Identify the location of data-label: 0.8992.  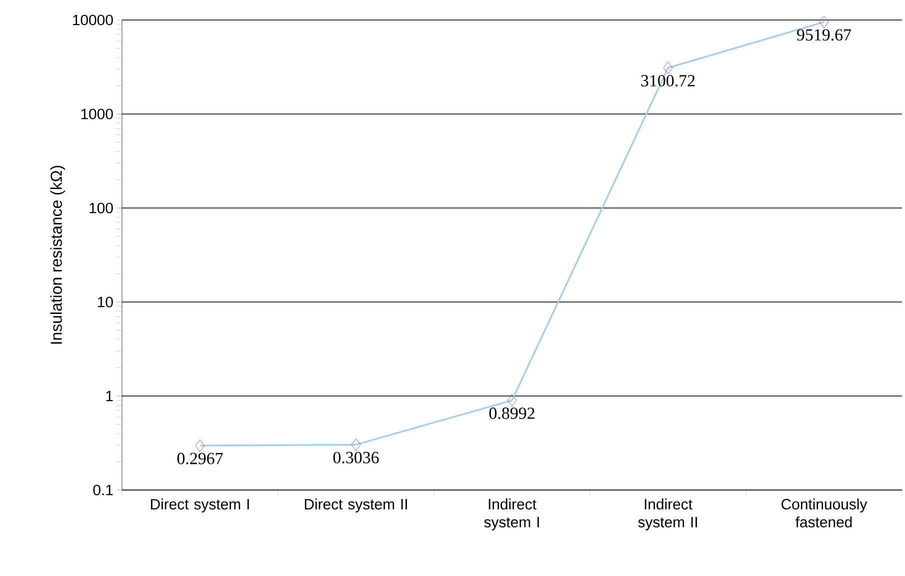
(511, 414).